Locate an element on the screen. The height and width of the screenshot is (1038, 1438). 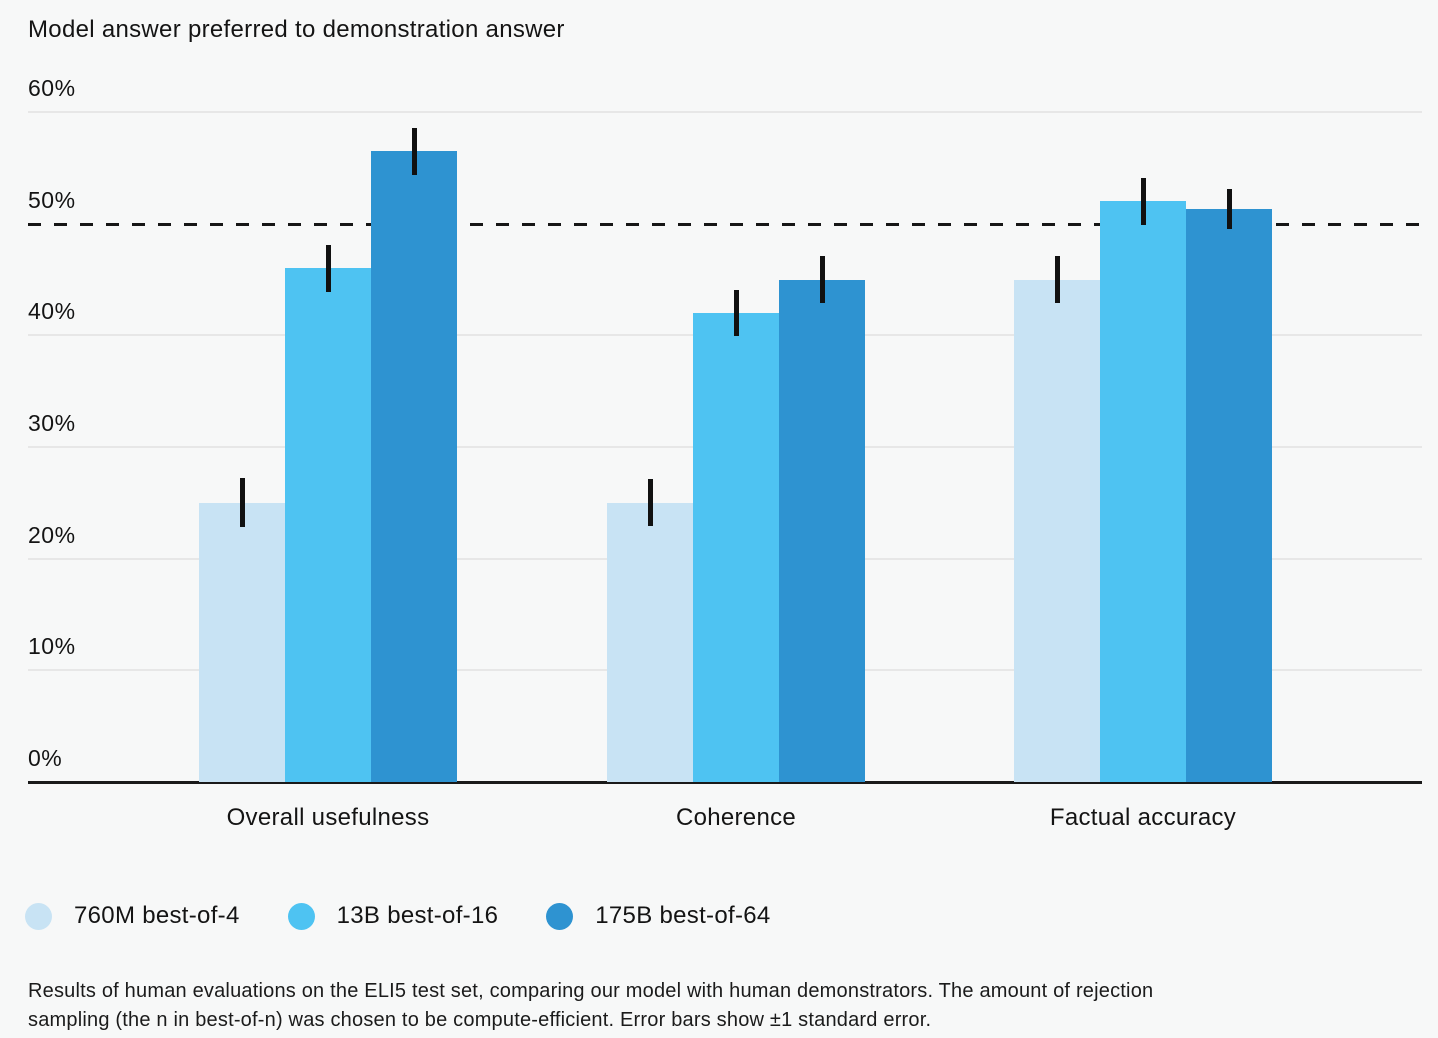
legend-item: 175B best-of-64 is located at coordinates (658, 916).